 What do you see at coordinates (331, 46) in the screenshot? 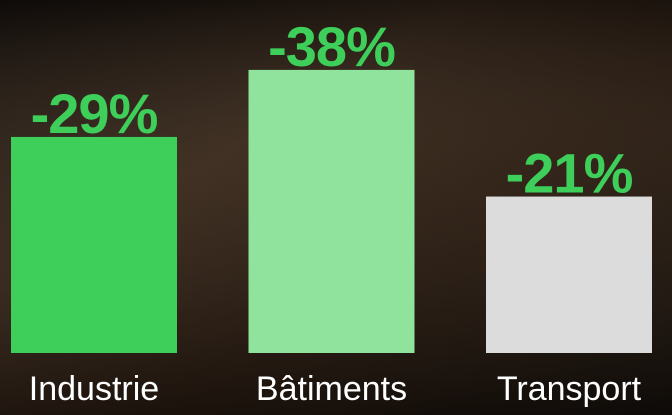
I see `value-label: -38%` at bounding box center [331, 46].